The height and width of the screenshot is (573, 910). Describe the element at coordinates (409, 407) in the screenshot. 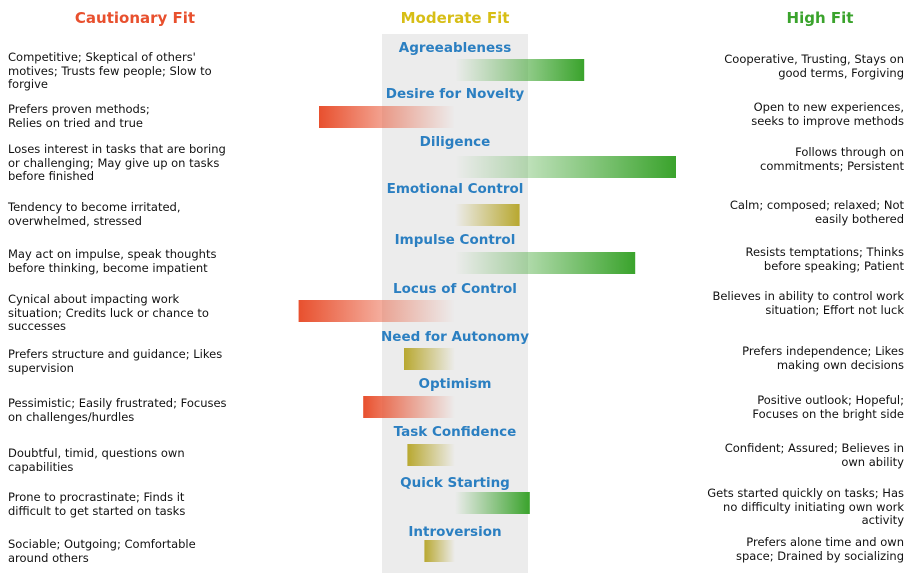

I see `bar-optimism` at that location.